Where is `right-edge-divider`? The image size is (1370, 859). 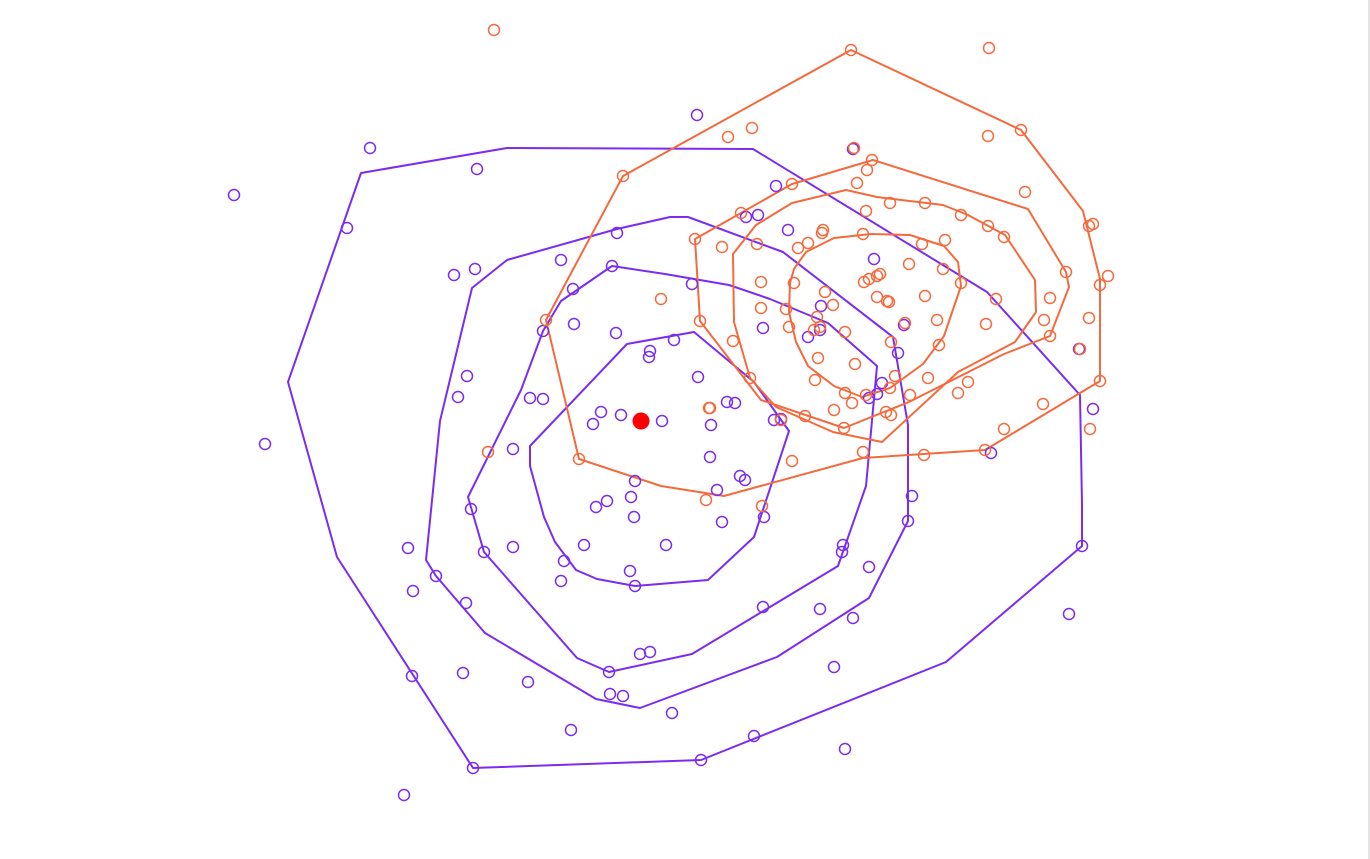
right-edge-divider is located at coordinates (1369, 429).